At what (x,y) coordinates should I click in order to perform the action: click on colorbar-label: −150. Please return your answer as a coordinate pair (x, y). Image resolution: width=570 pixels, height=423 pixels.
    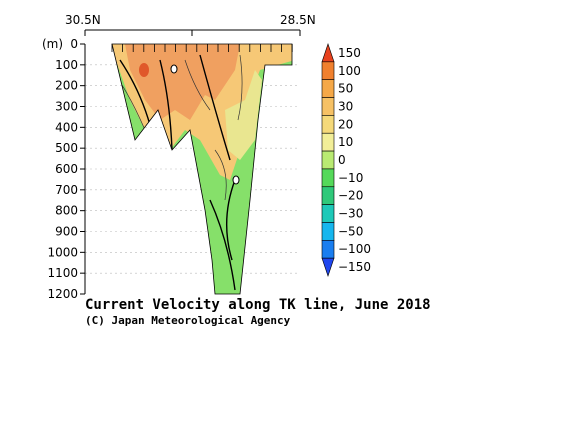
    Looking at the image, I should click on (354, 267).